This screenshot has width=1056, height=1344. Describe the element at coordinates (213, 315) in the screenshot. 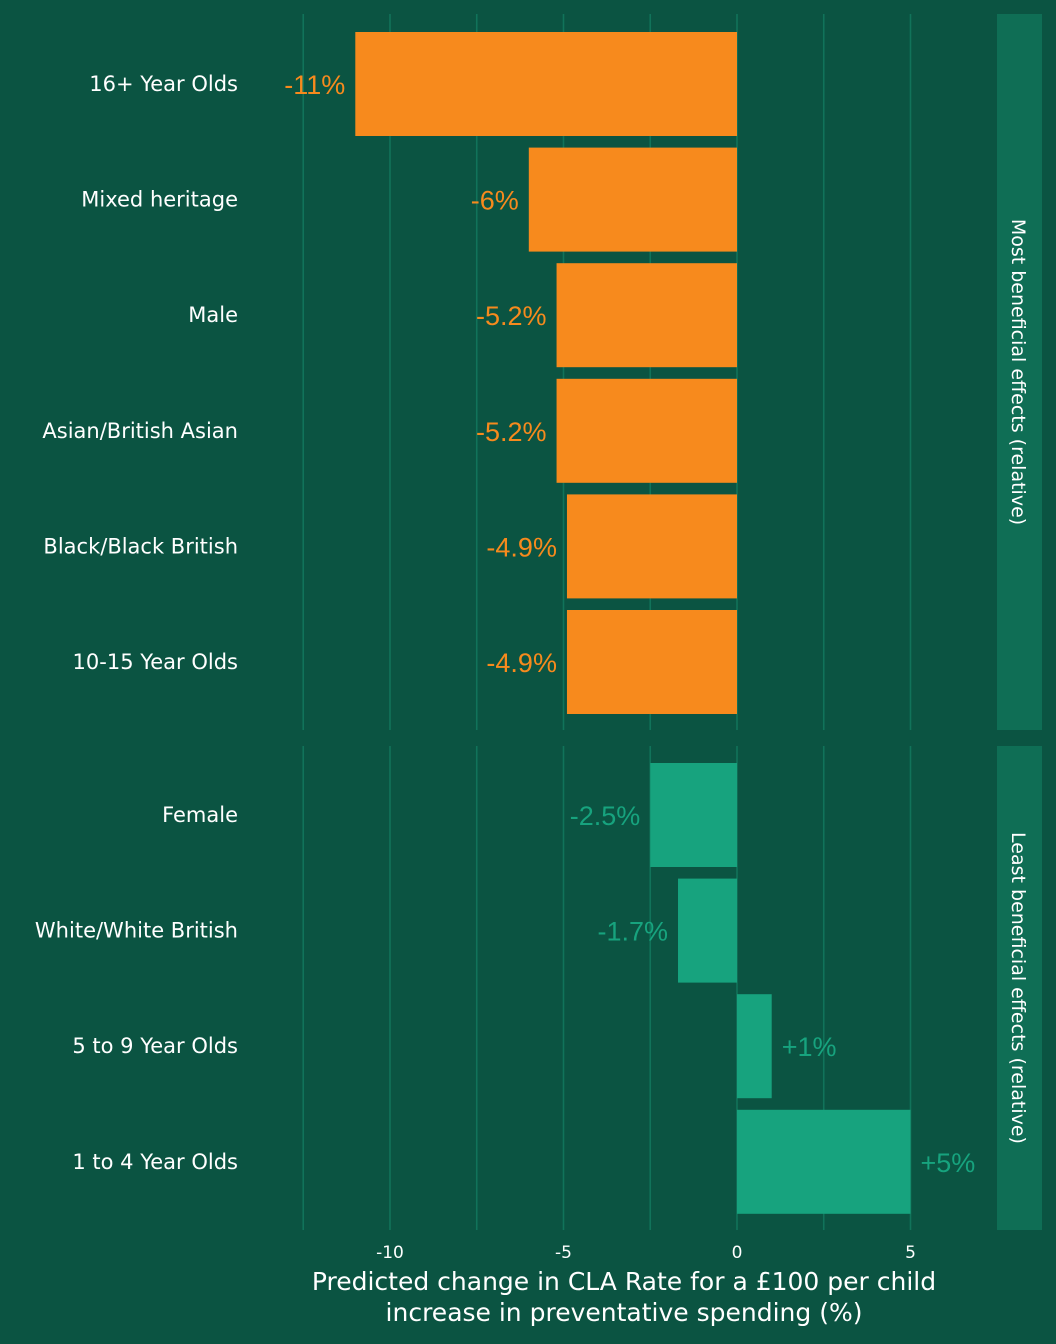

I see `category-label: Male` at that location.